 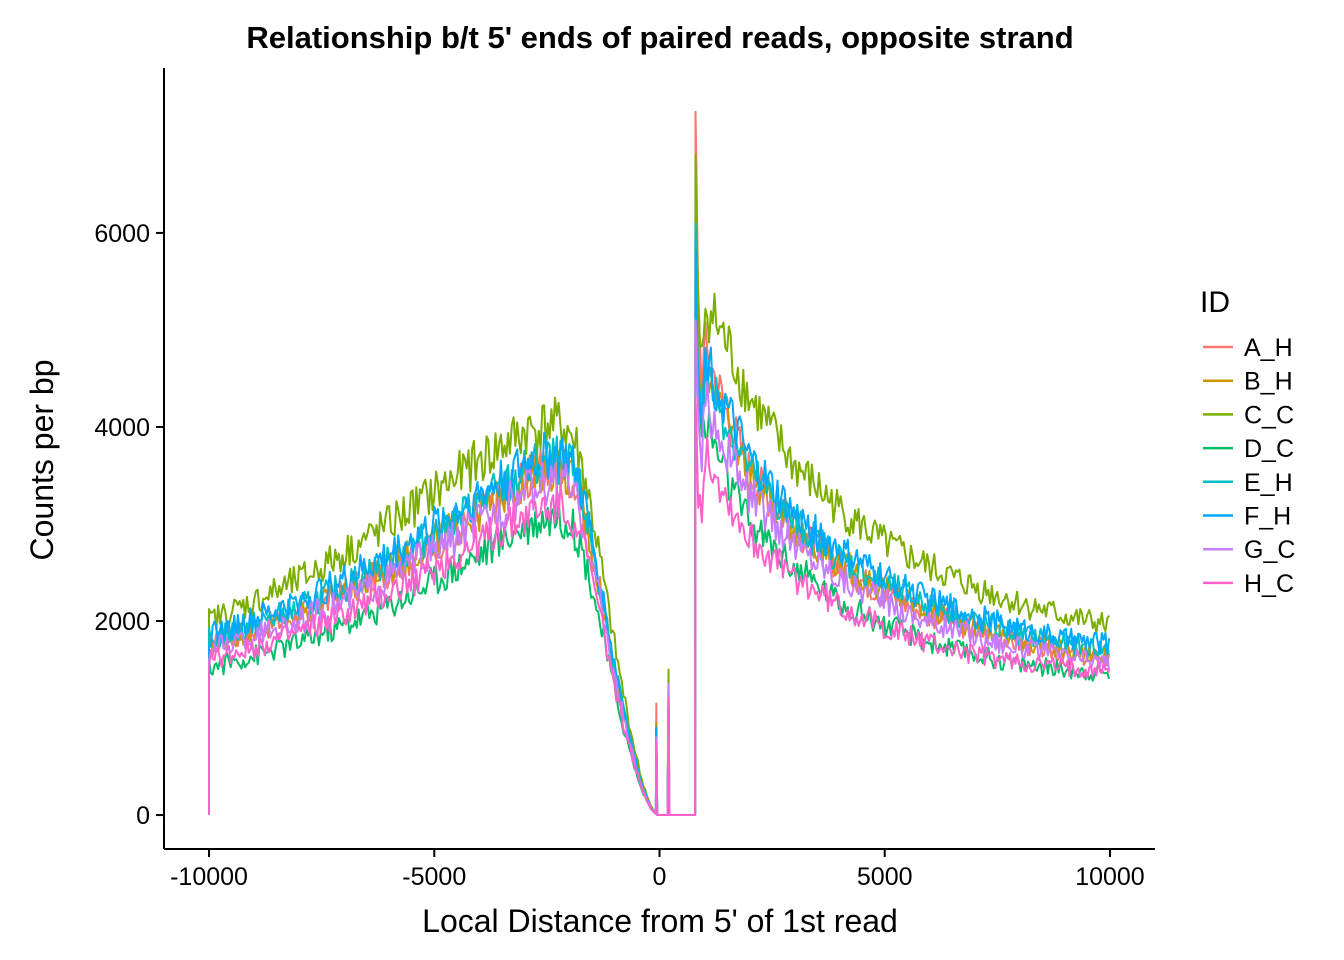 I want to click on x-axis-ticks: -10000 -5000 0 5000 10000, so click(x=657, y=870).